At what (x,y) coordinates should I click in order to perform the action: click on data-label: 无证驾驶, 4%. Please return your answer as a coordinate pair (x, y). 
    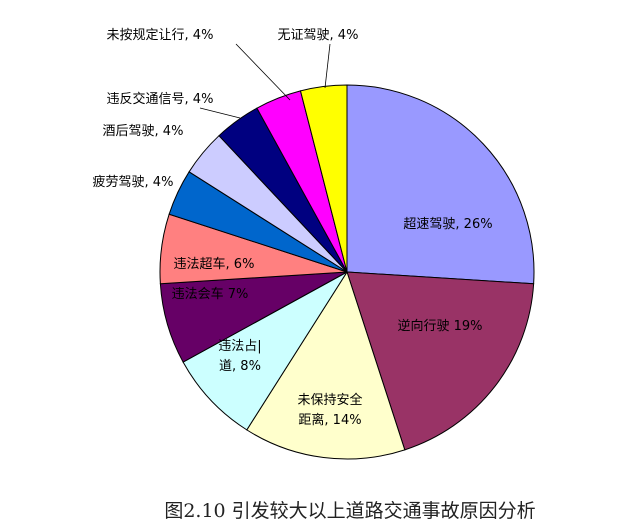
    Looking at the image, I should click on (318, 35).